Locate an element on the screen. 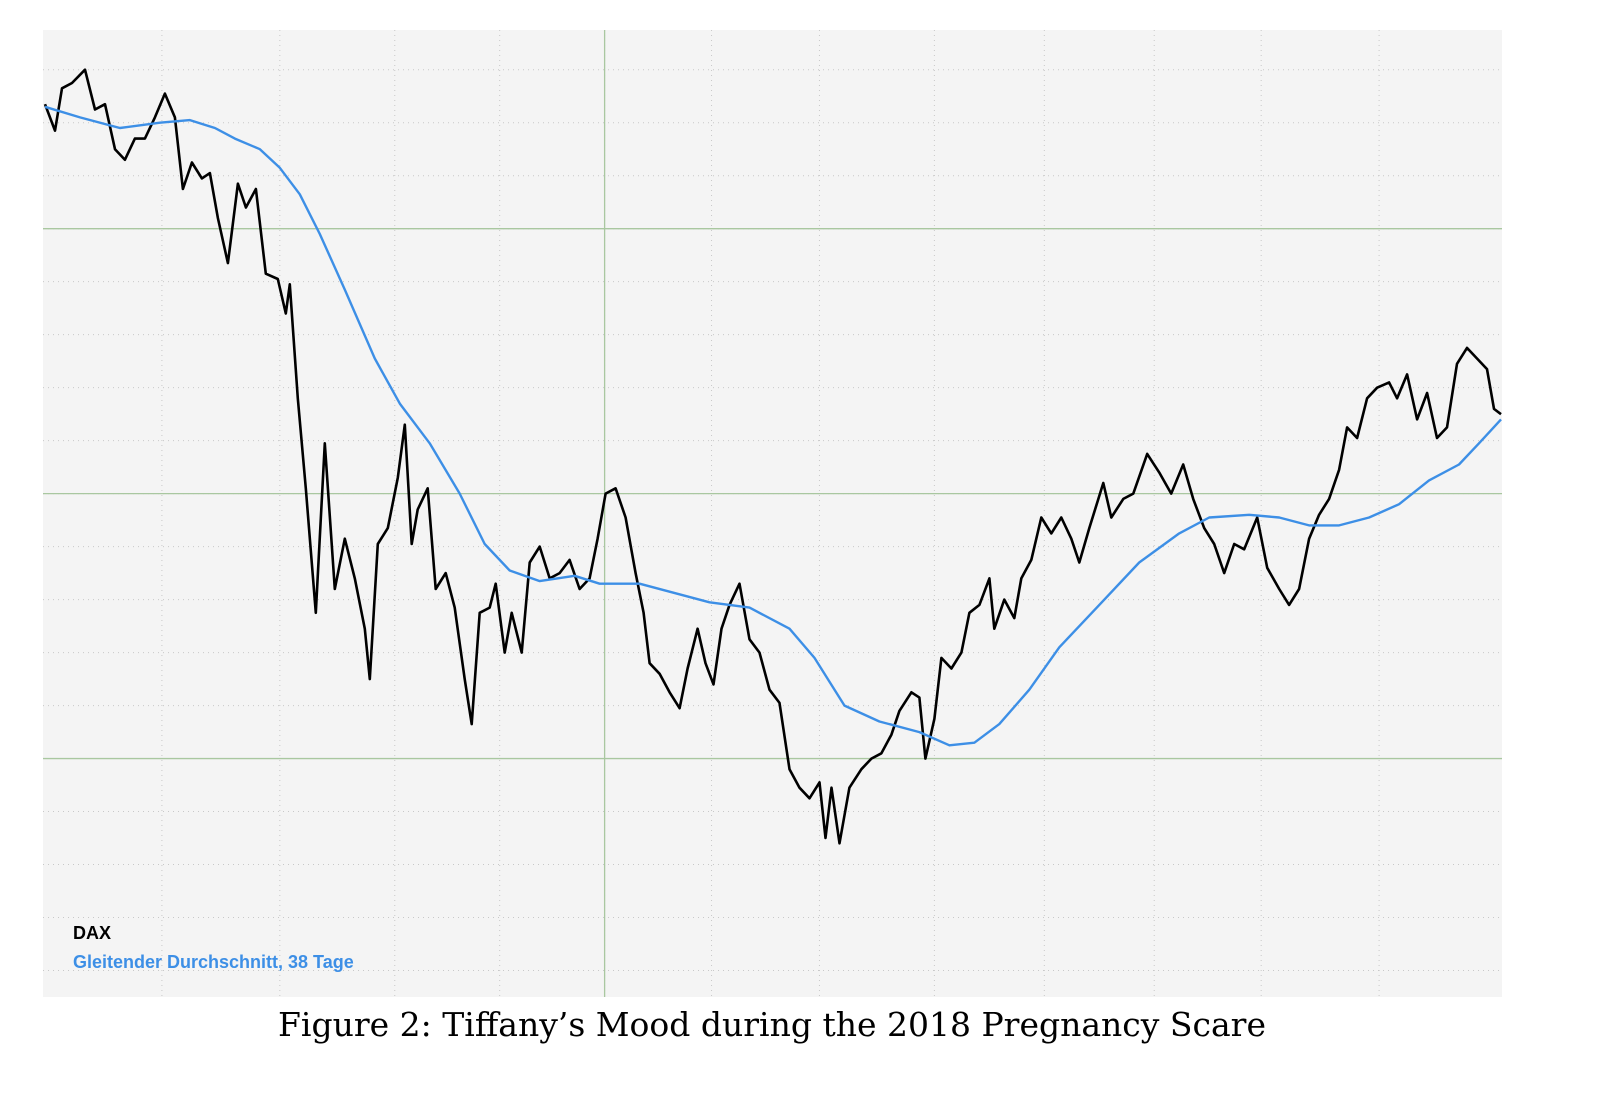  legend-label: DAX is located at coordinates (92, 933).